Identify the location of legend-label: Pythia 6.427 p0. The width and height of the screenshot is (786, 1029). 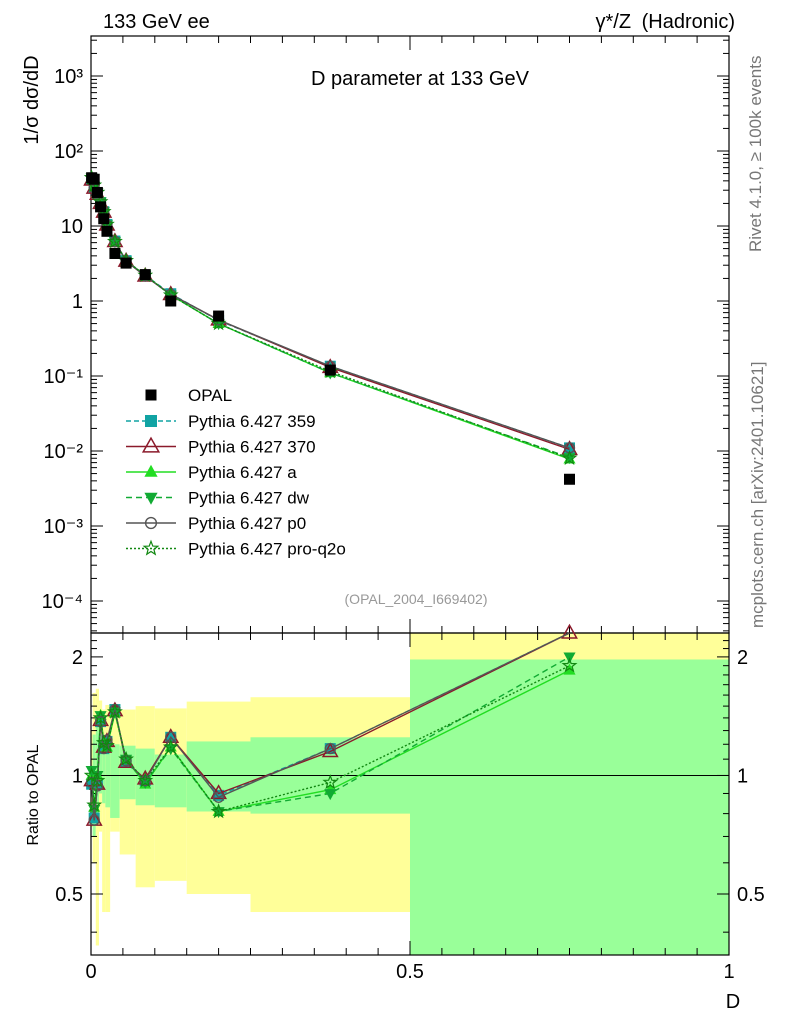
(247, 523).